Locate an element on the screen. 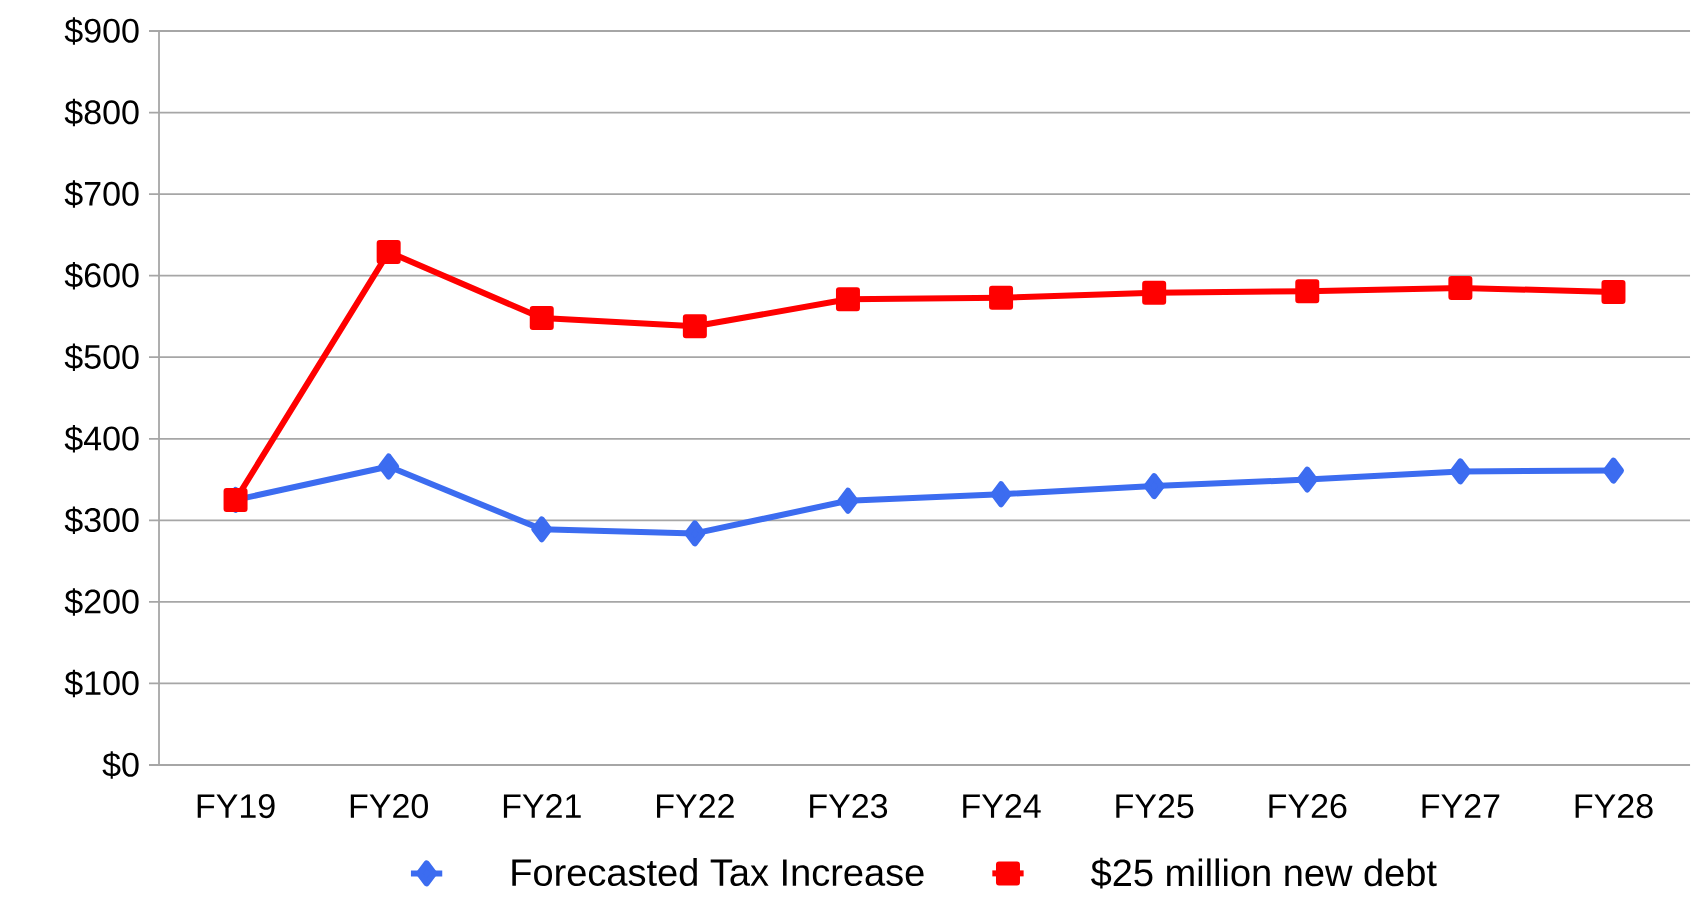  y-tick-label: $200 is located at coordinates (101, 602).